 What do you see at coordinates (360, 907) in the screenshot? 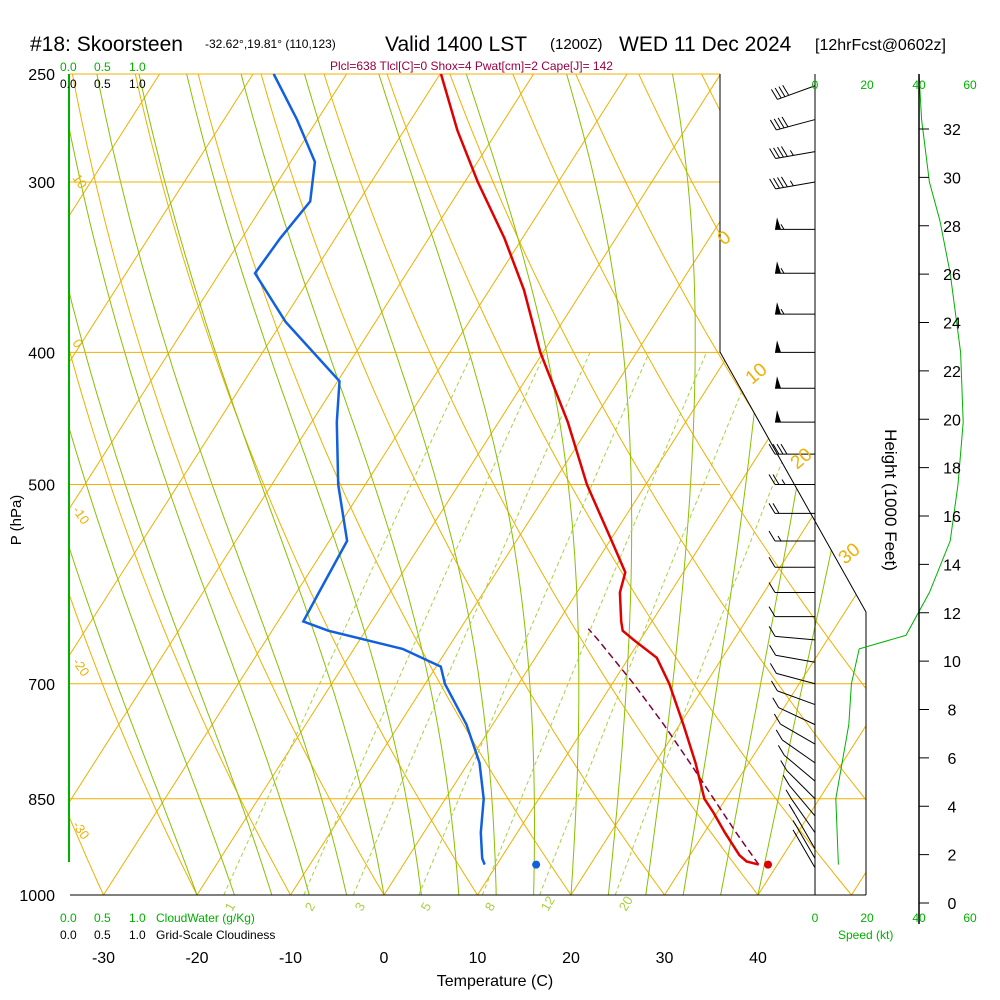
I see `mixing-ratio-label: 3` at bounding box center [360, 907].